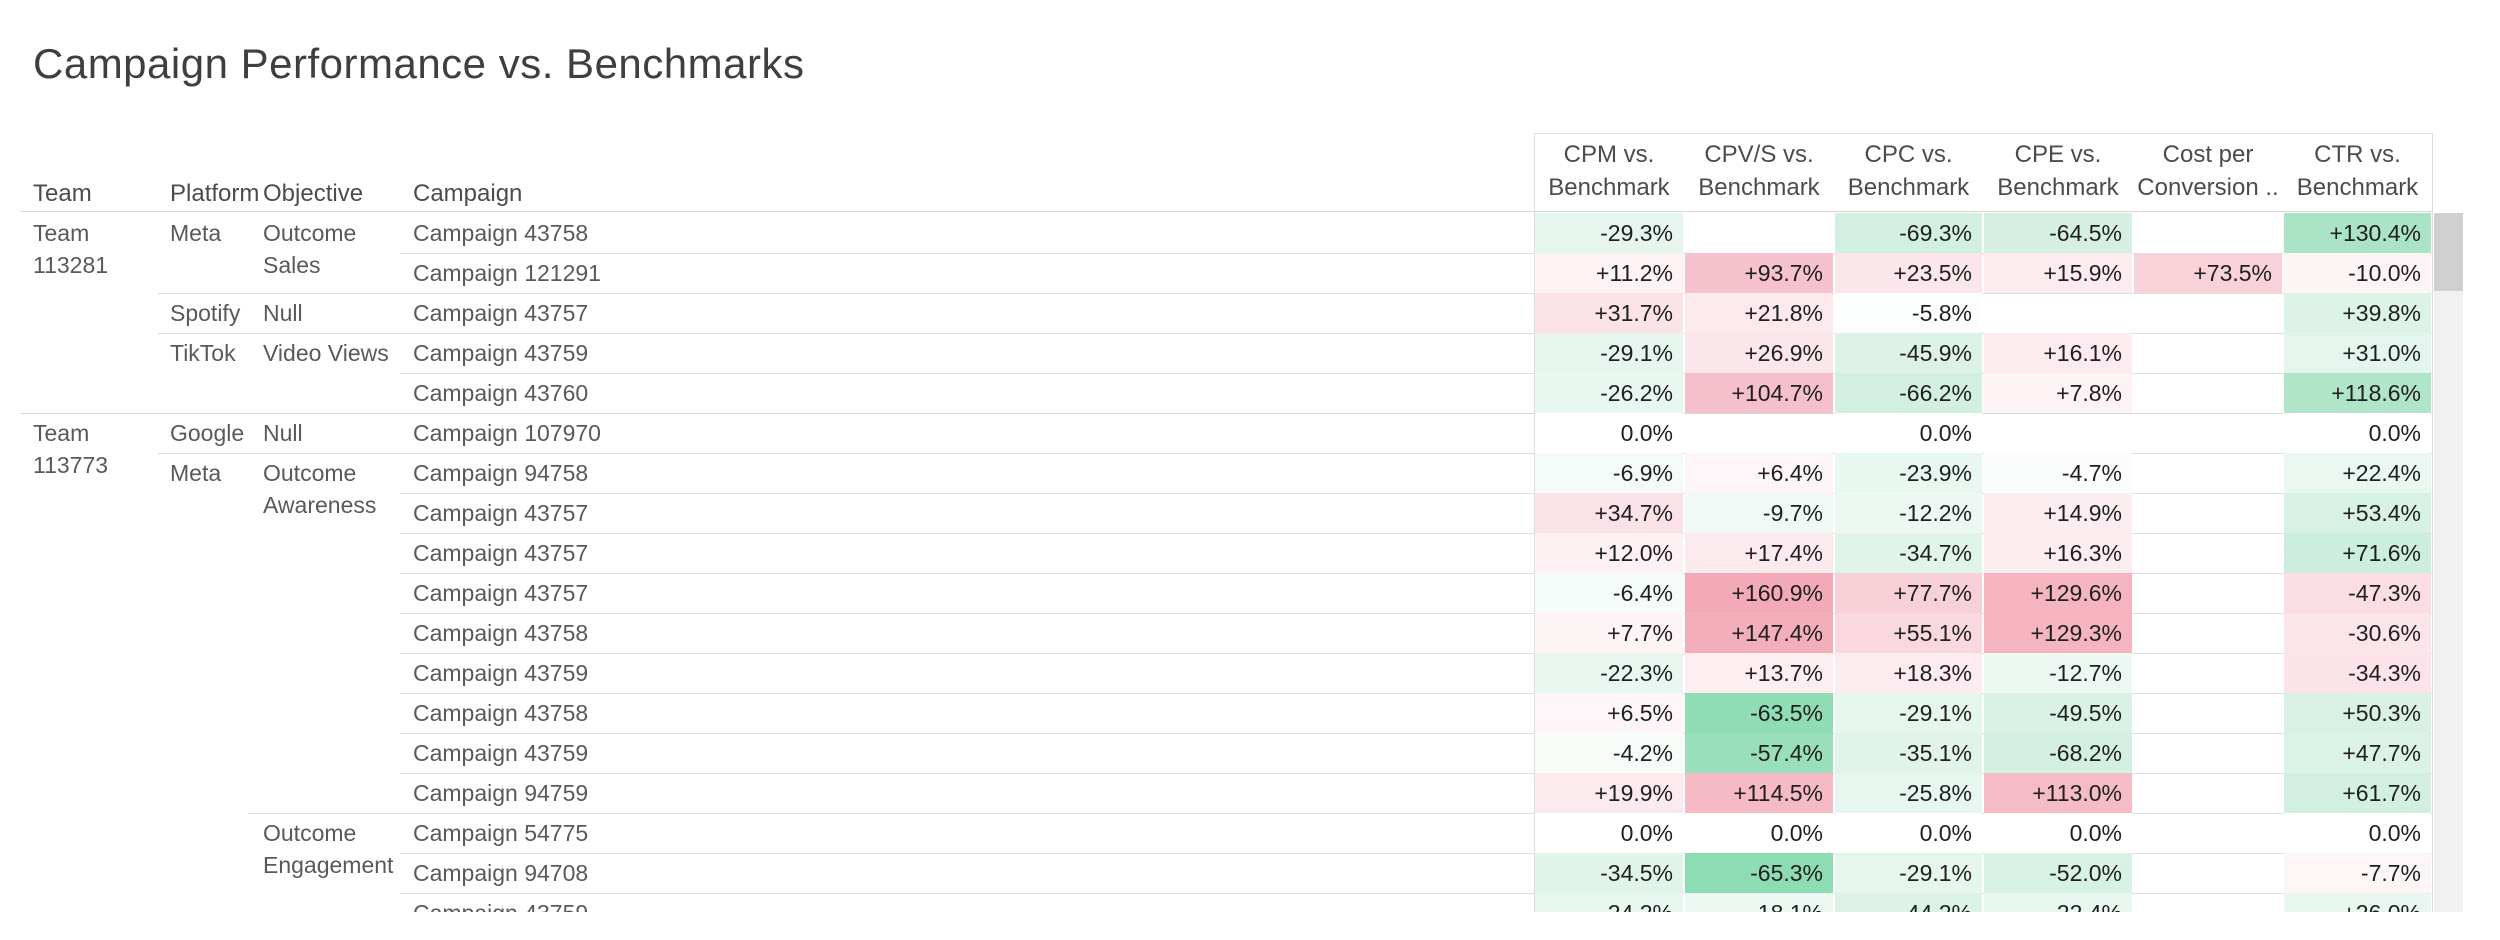  I want to click on value-cell: +22.4%, so click(2357, 473).